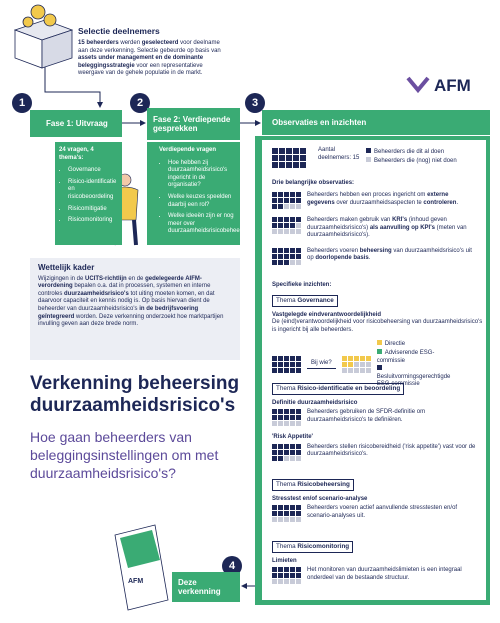 The image size is (500, 623). I want to click on text-run: 15 beheerders, so click(98, 43).